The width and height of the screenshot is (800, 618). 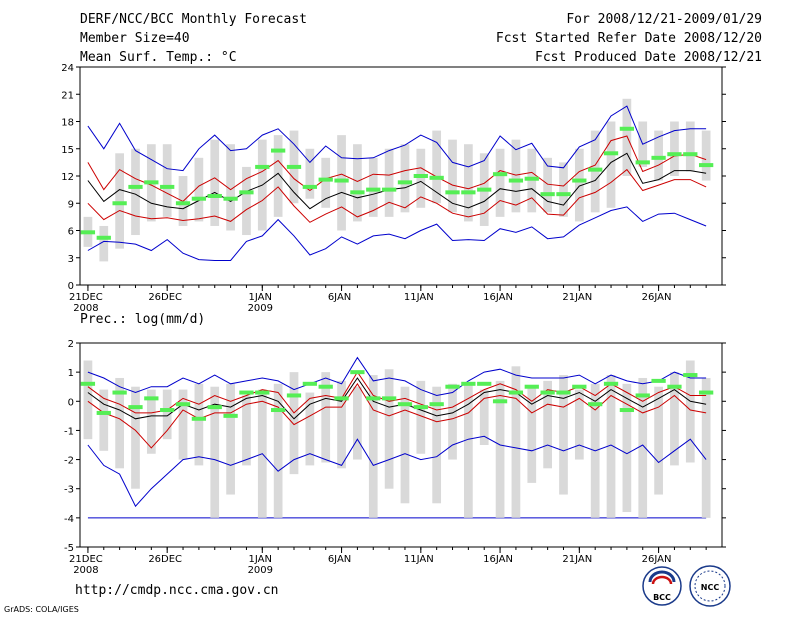 I want to click on prec-x-tick-label: 21DEC, so click(x=86, y=559).